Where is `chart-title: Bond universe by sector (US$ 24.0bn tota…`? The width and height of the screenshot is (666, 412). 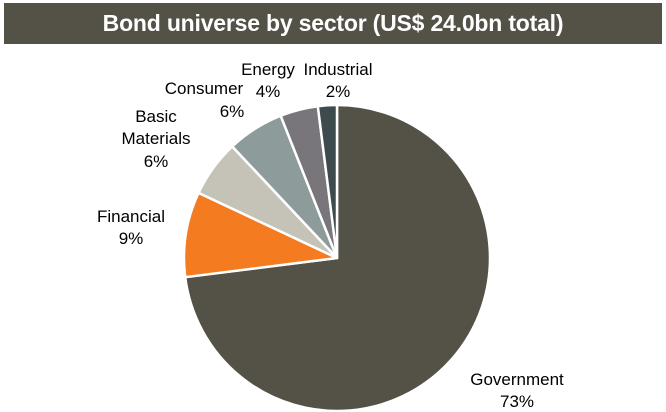
chart-title: Bond universe by sector (US$ 24.0bn tota… is located at coordinates (333, 23).